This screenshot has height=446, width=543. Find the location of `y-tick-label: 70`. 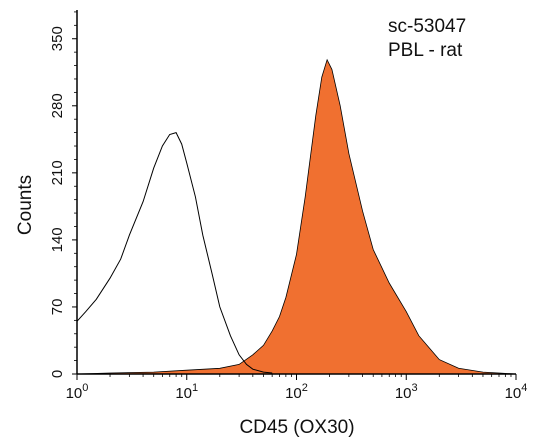

y-tick-label: 70 is located at coordinates (57, 307).